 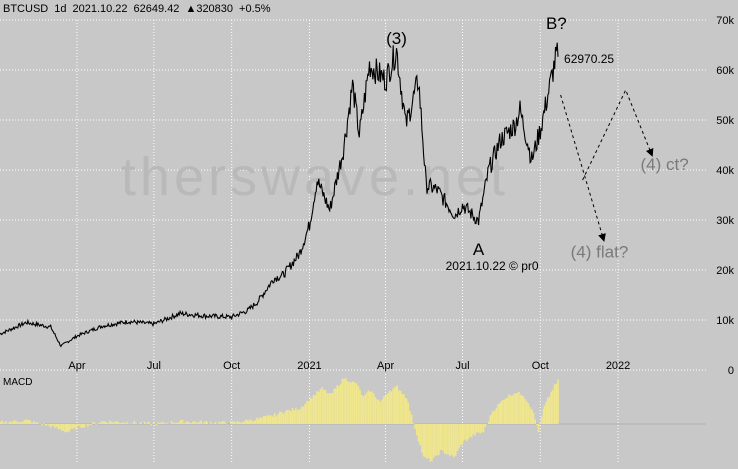 I want to click on projection-lines, so click(x=607, y=165).